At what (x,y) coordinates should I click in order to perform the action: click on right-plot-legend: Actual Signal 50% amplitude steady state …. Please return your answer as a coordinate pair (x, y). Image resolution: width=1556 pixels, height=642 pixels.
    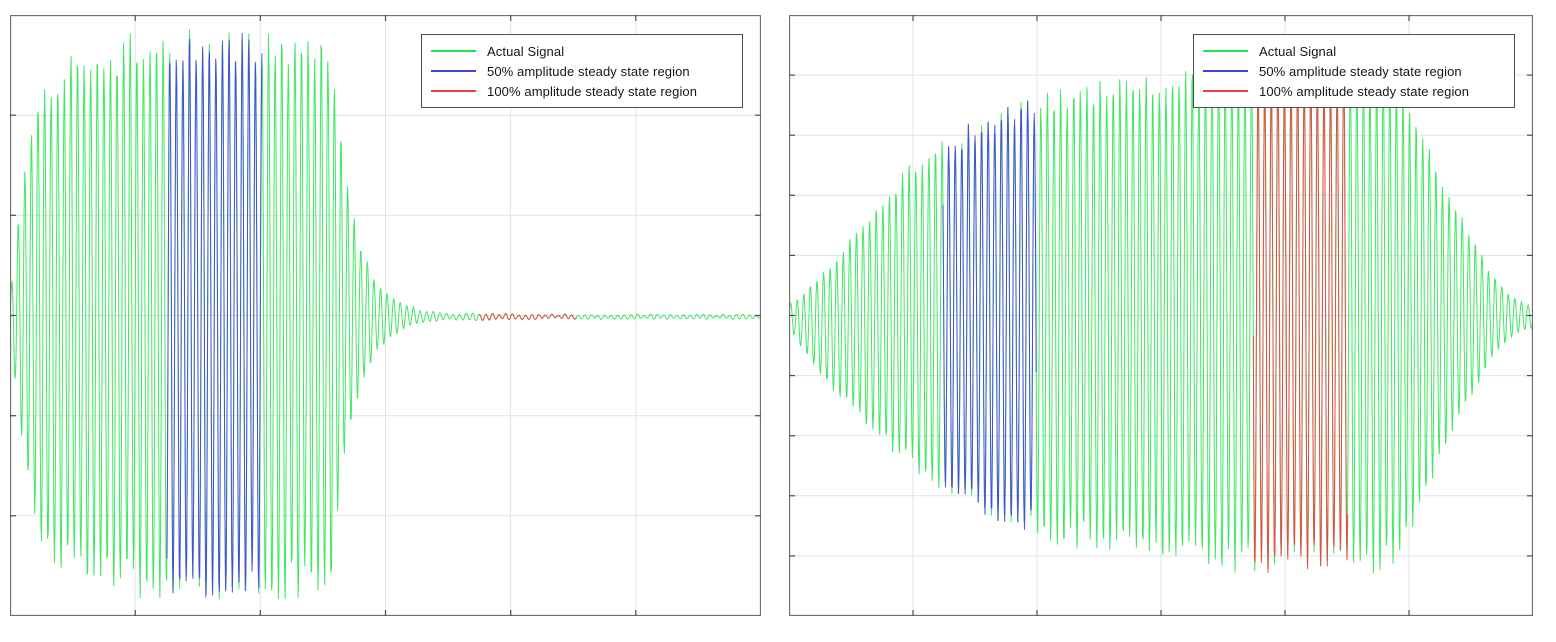
    Looking at the image, I should click on (1354, 71).